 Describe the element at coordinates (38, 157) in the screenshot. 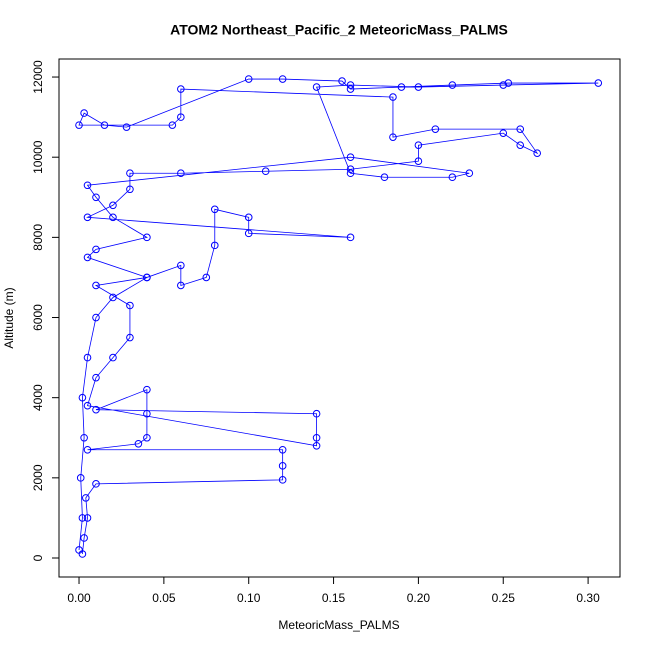

I see `y-tick-label: 10000` at that location.